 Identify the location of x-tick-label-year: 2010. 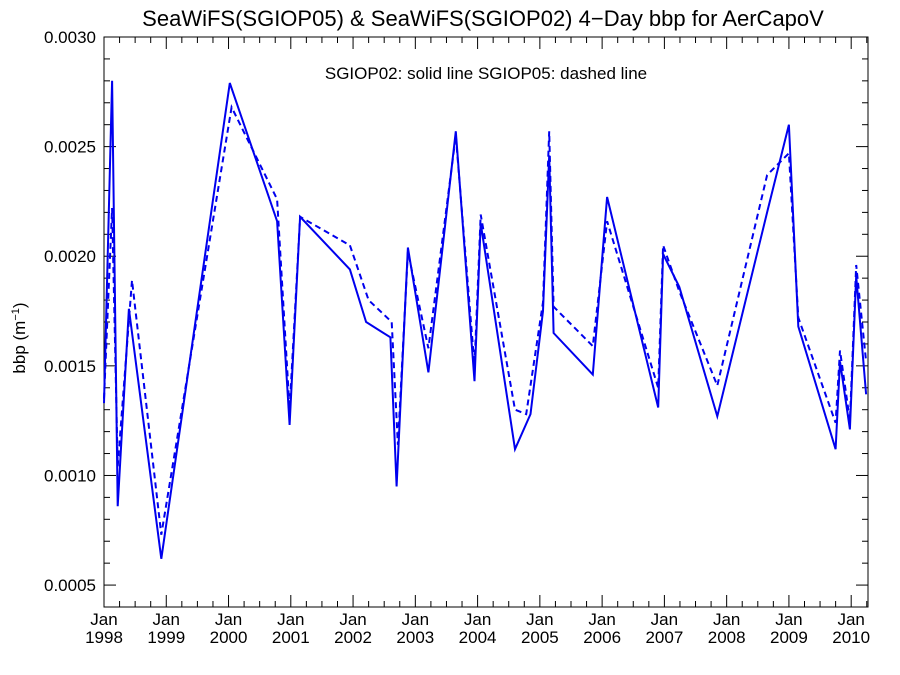
(851, 637).